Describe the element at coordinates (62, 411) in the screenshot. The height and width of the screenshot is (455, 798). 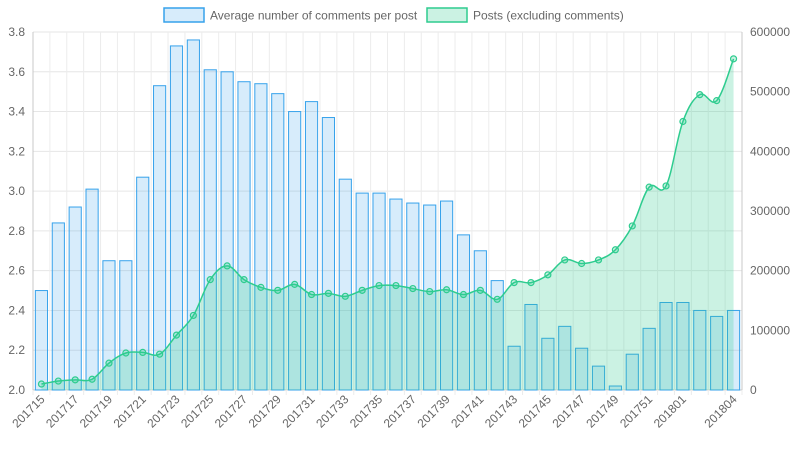
I see `x-tick-label: 201717` at that location.